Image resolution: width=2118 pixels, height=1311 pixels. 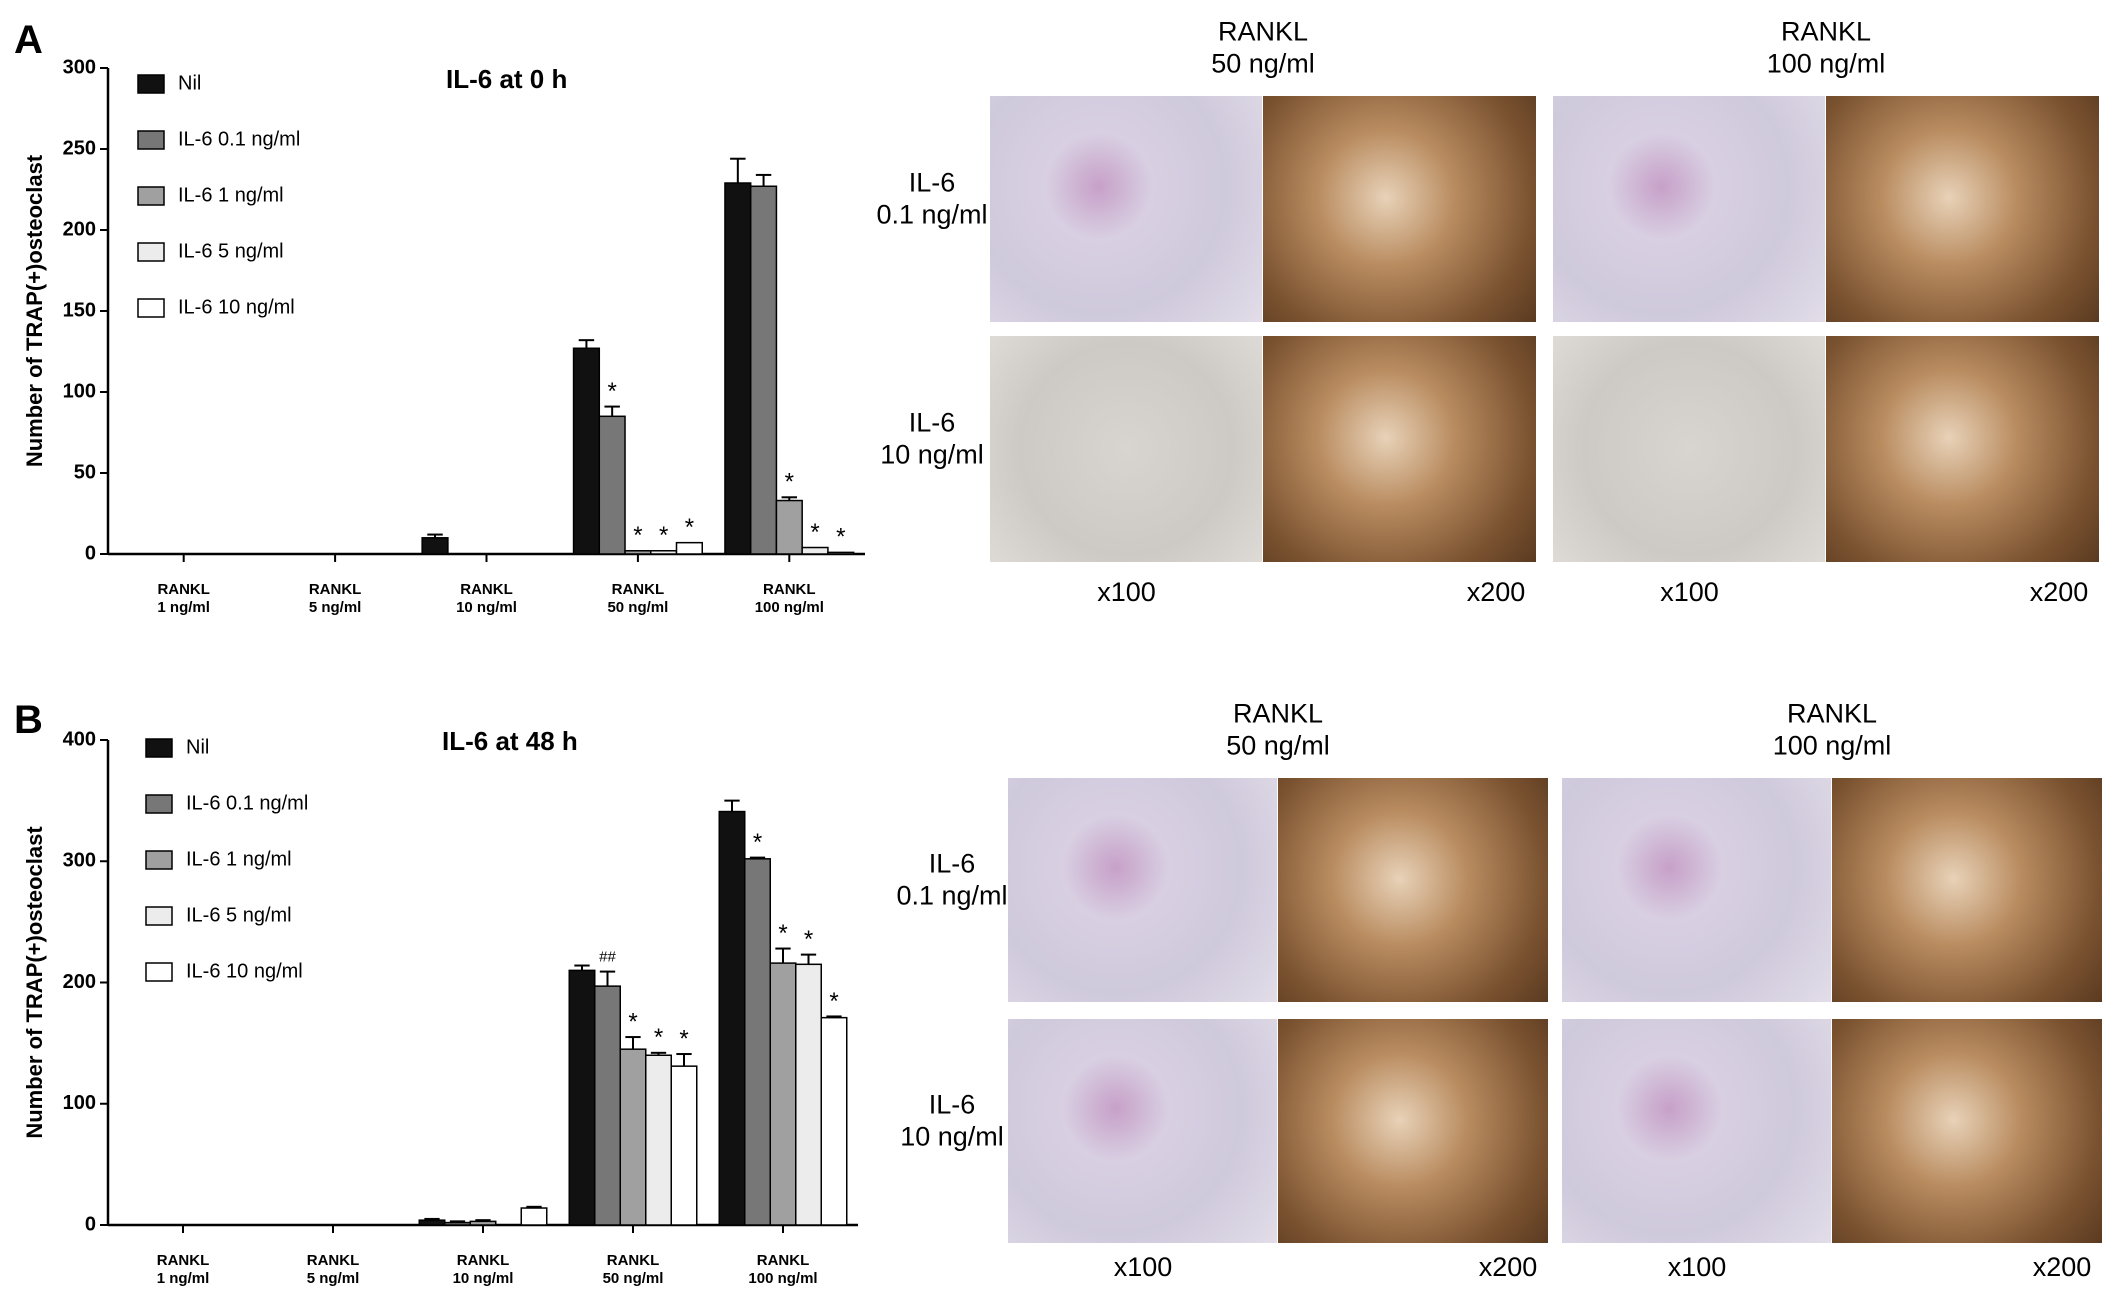 What do you see at coordinates (789, 598) in the screenshot?
I see `x-tick-label: RANKL 100 ng/ml` at bounding box center [789, 598].